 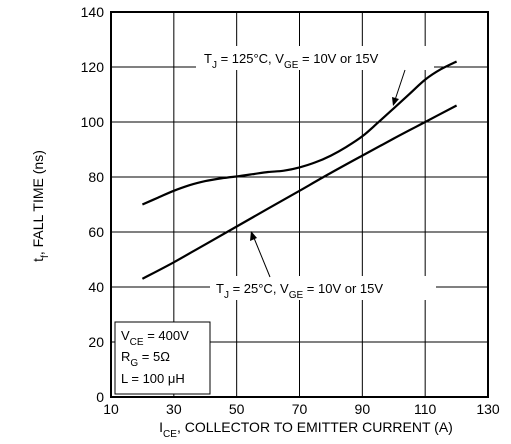 I want to click on y-tick-label: 20, so click(x=96, y=342).